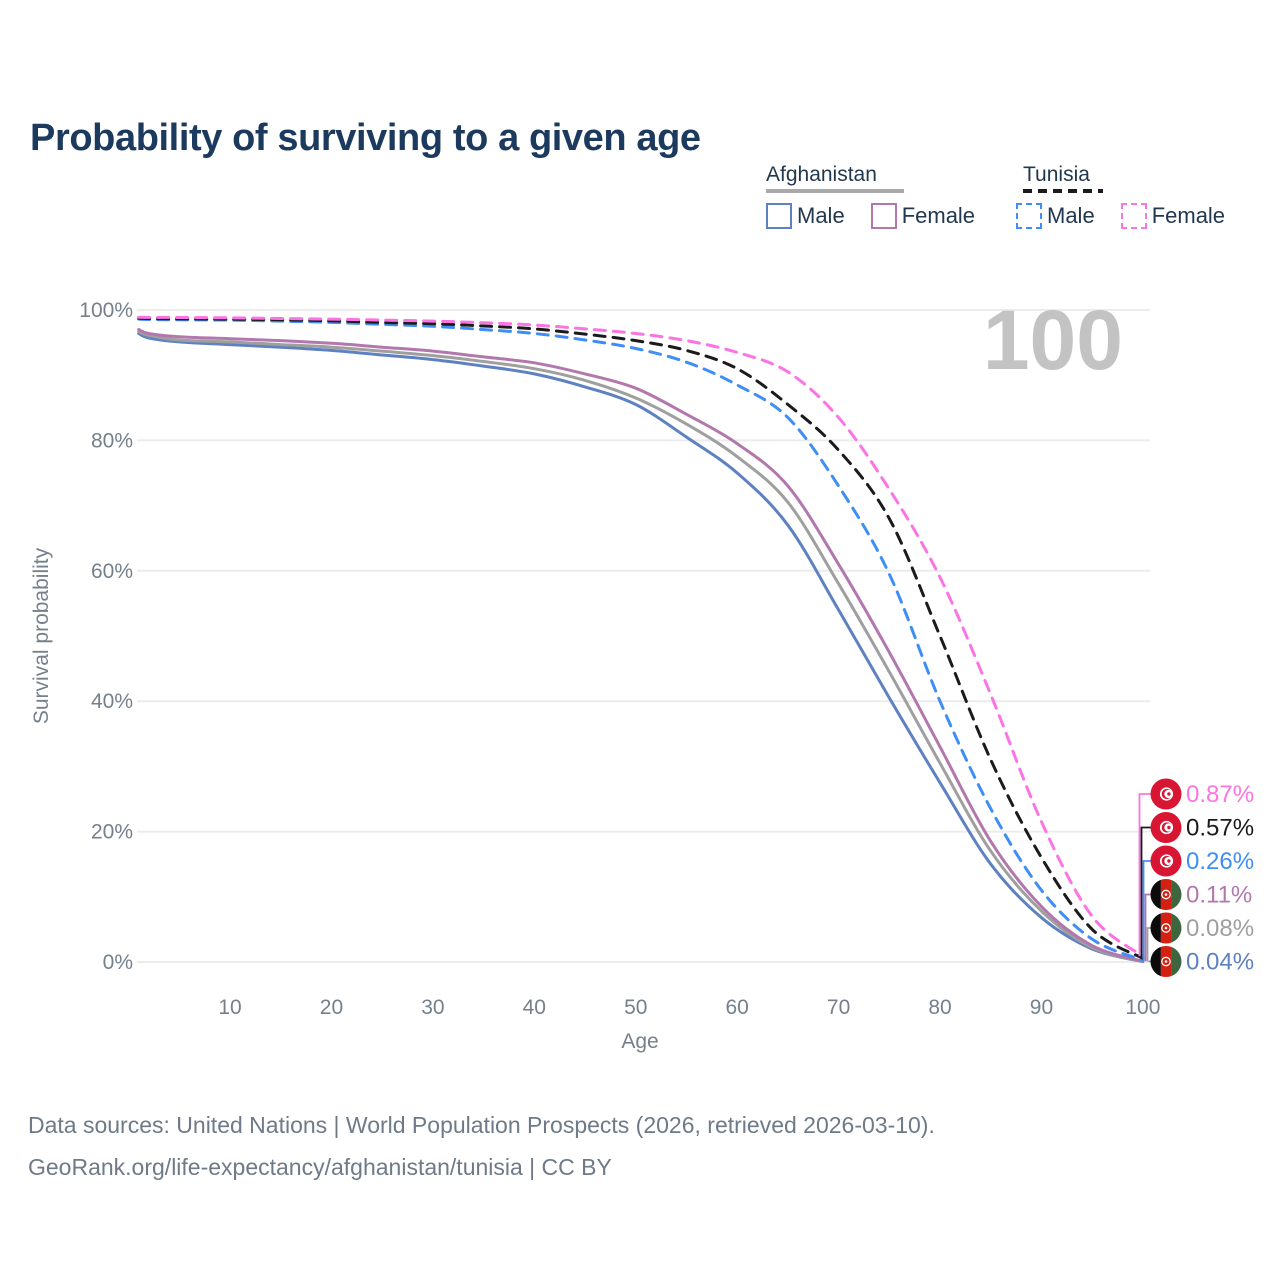 This screenshot has height=1280, width=1280. Describe the element at coordinates (779, 216) in the screenshot. I see `legend-swatch-afghanistan-male` at that location.